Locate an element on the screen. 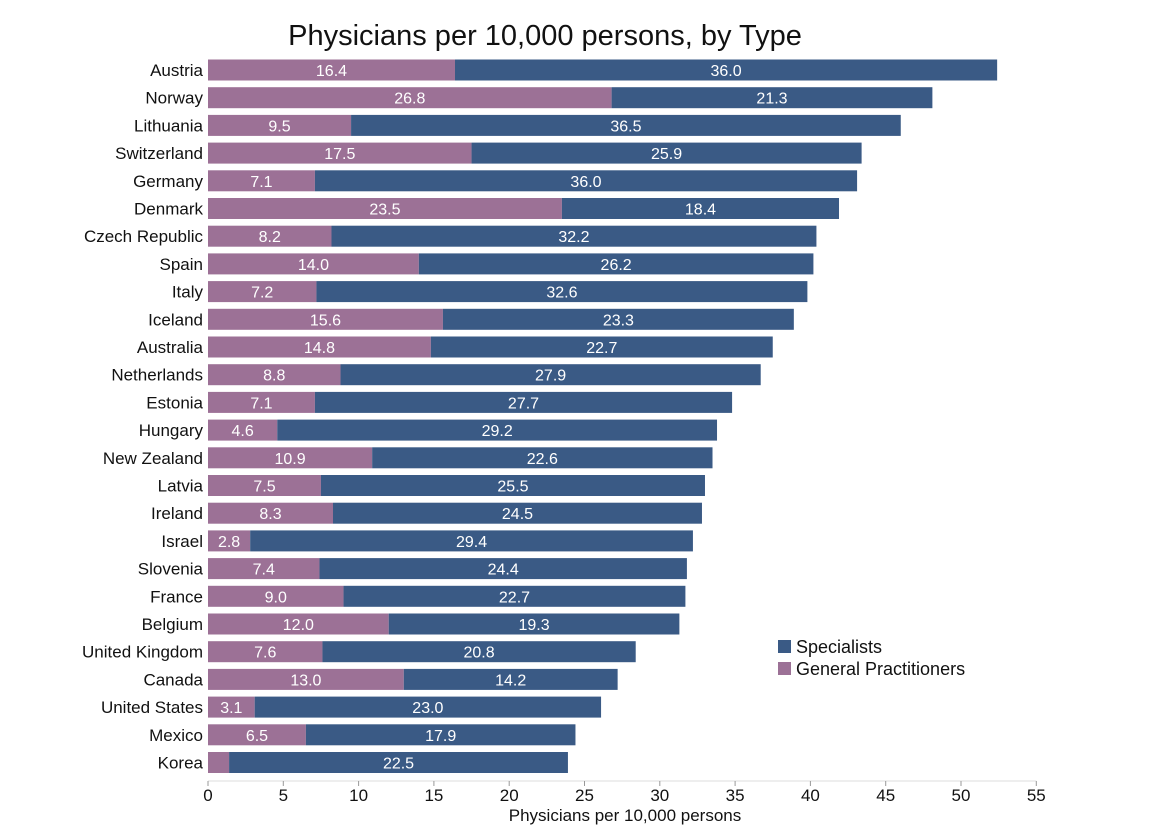 Image resolution: width=1176 pixels, height=838 pixels. value-label-specialists-israel: 29.4 is located at coordinates (471, 542).